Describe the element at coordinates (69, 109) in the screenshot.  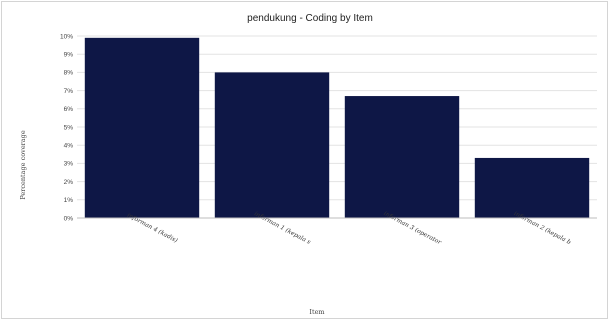
I see `y-tick-label: 6%` at that location.